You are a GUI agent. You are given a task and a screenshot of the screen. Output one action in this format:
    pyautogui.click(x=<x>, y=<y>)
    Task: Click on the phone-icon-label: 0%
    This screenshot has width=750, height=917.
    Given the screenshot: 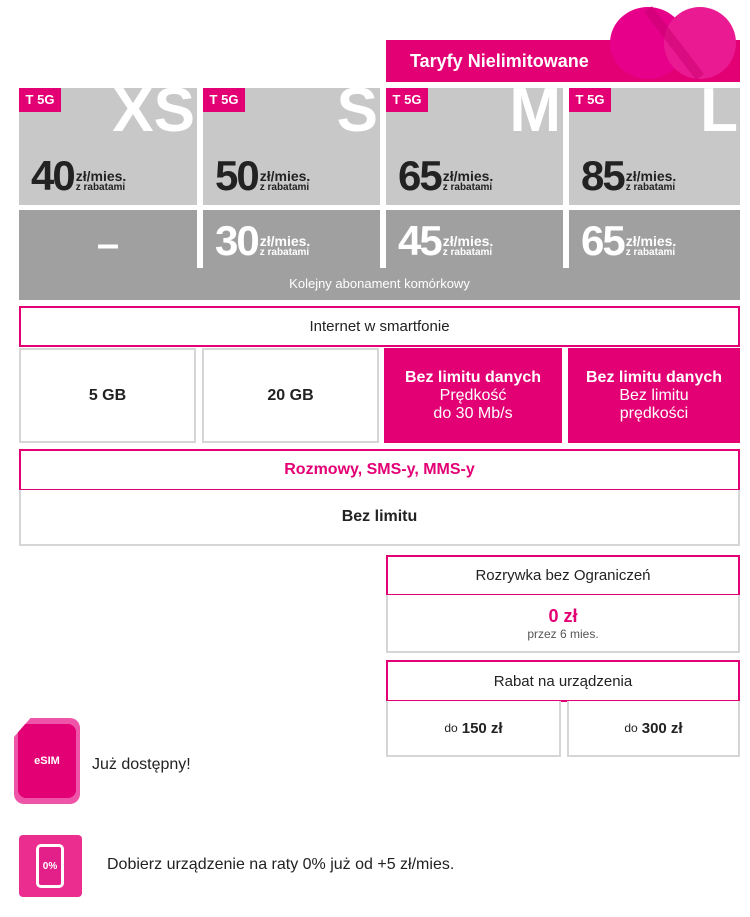 What is the action you would take?
    pyautogui.click(x=50, y=866)
    